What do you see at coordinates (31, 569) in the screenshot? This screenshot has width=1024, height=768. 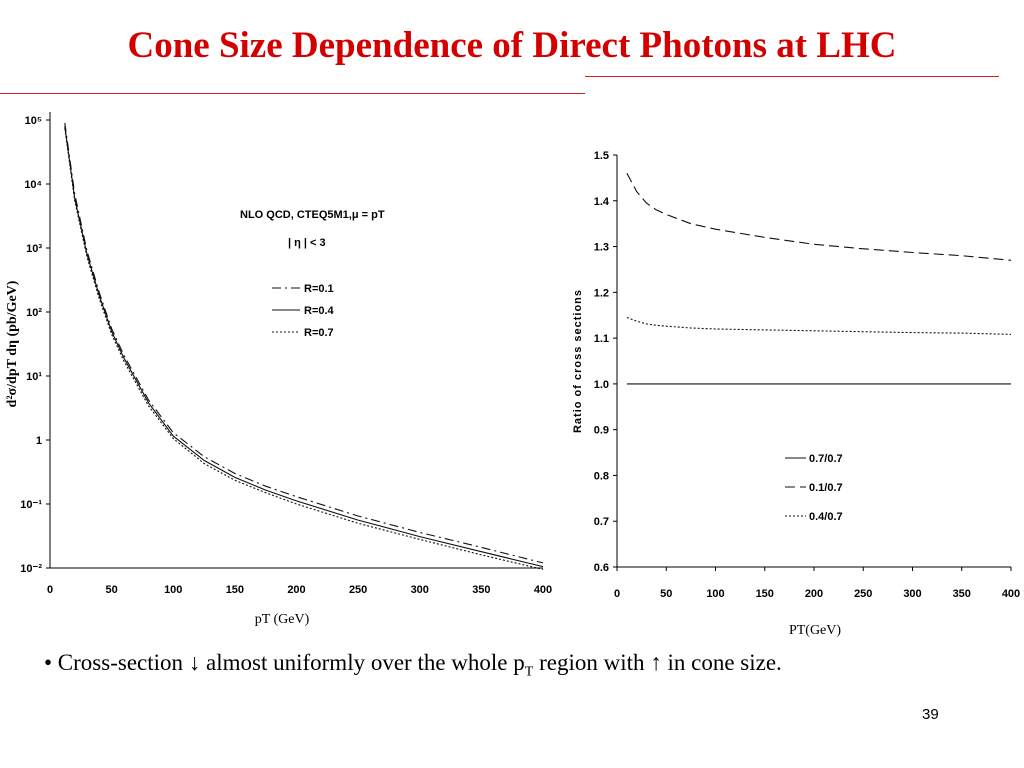 I see `y-tick-label: 10⁻²` at bounding box center [31, 569].